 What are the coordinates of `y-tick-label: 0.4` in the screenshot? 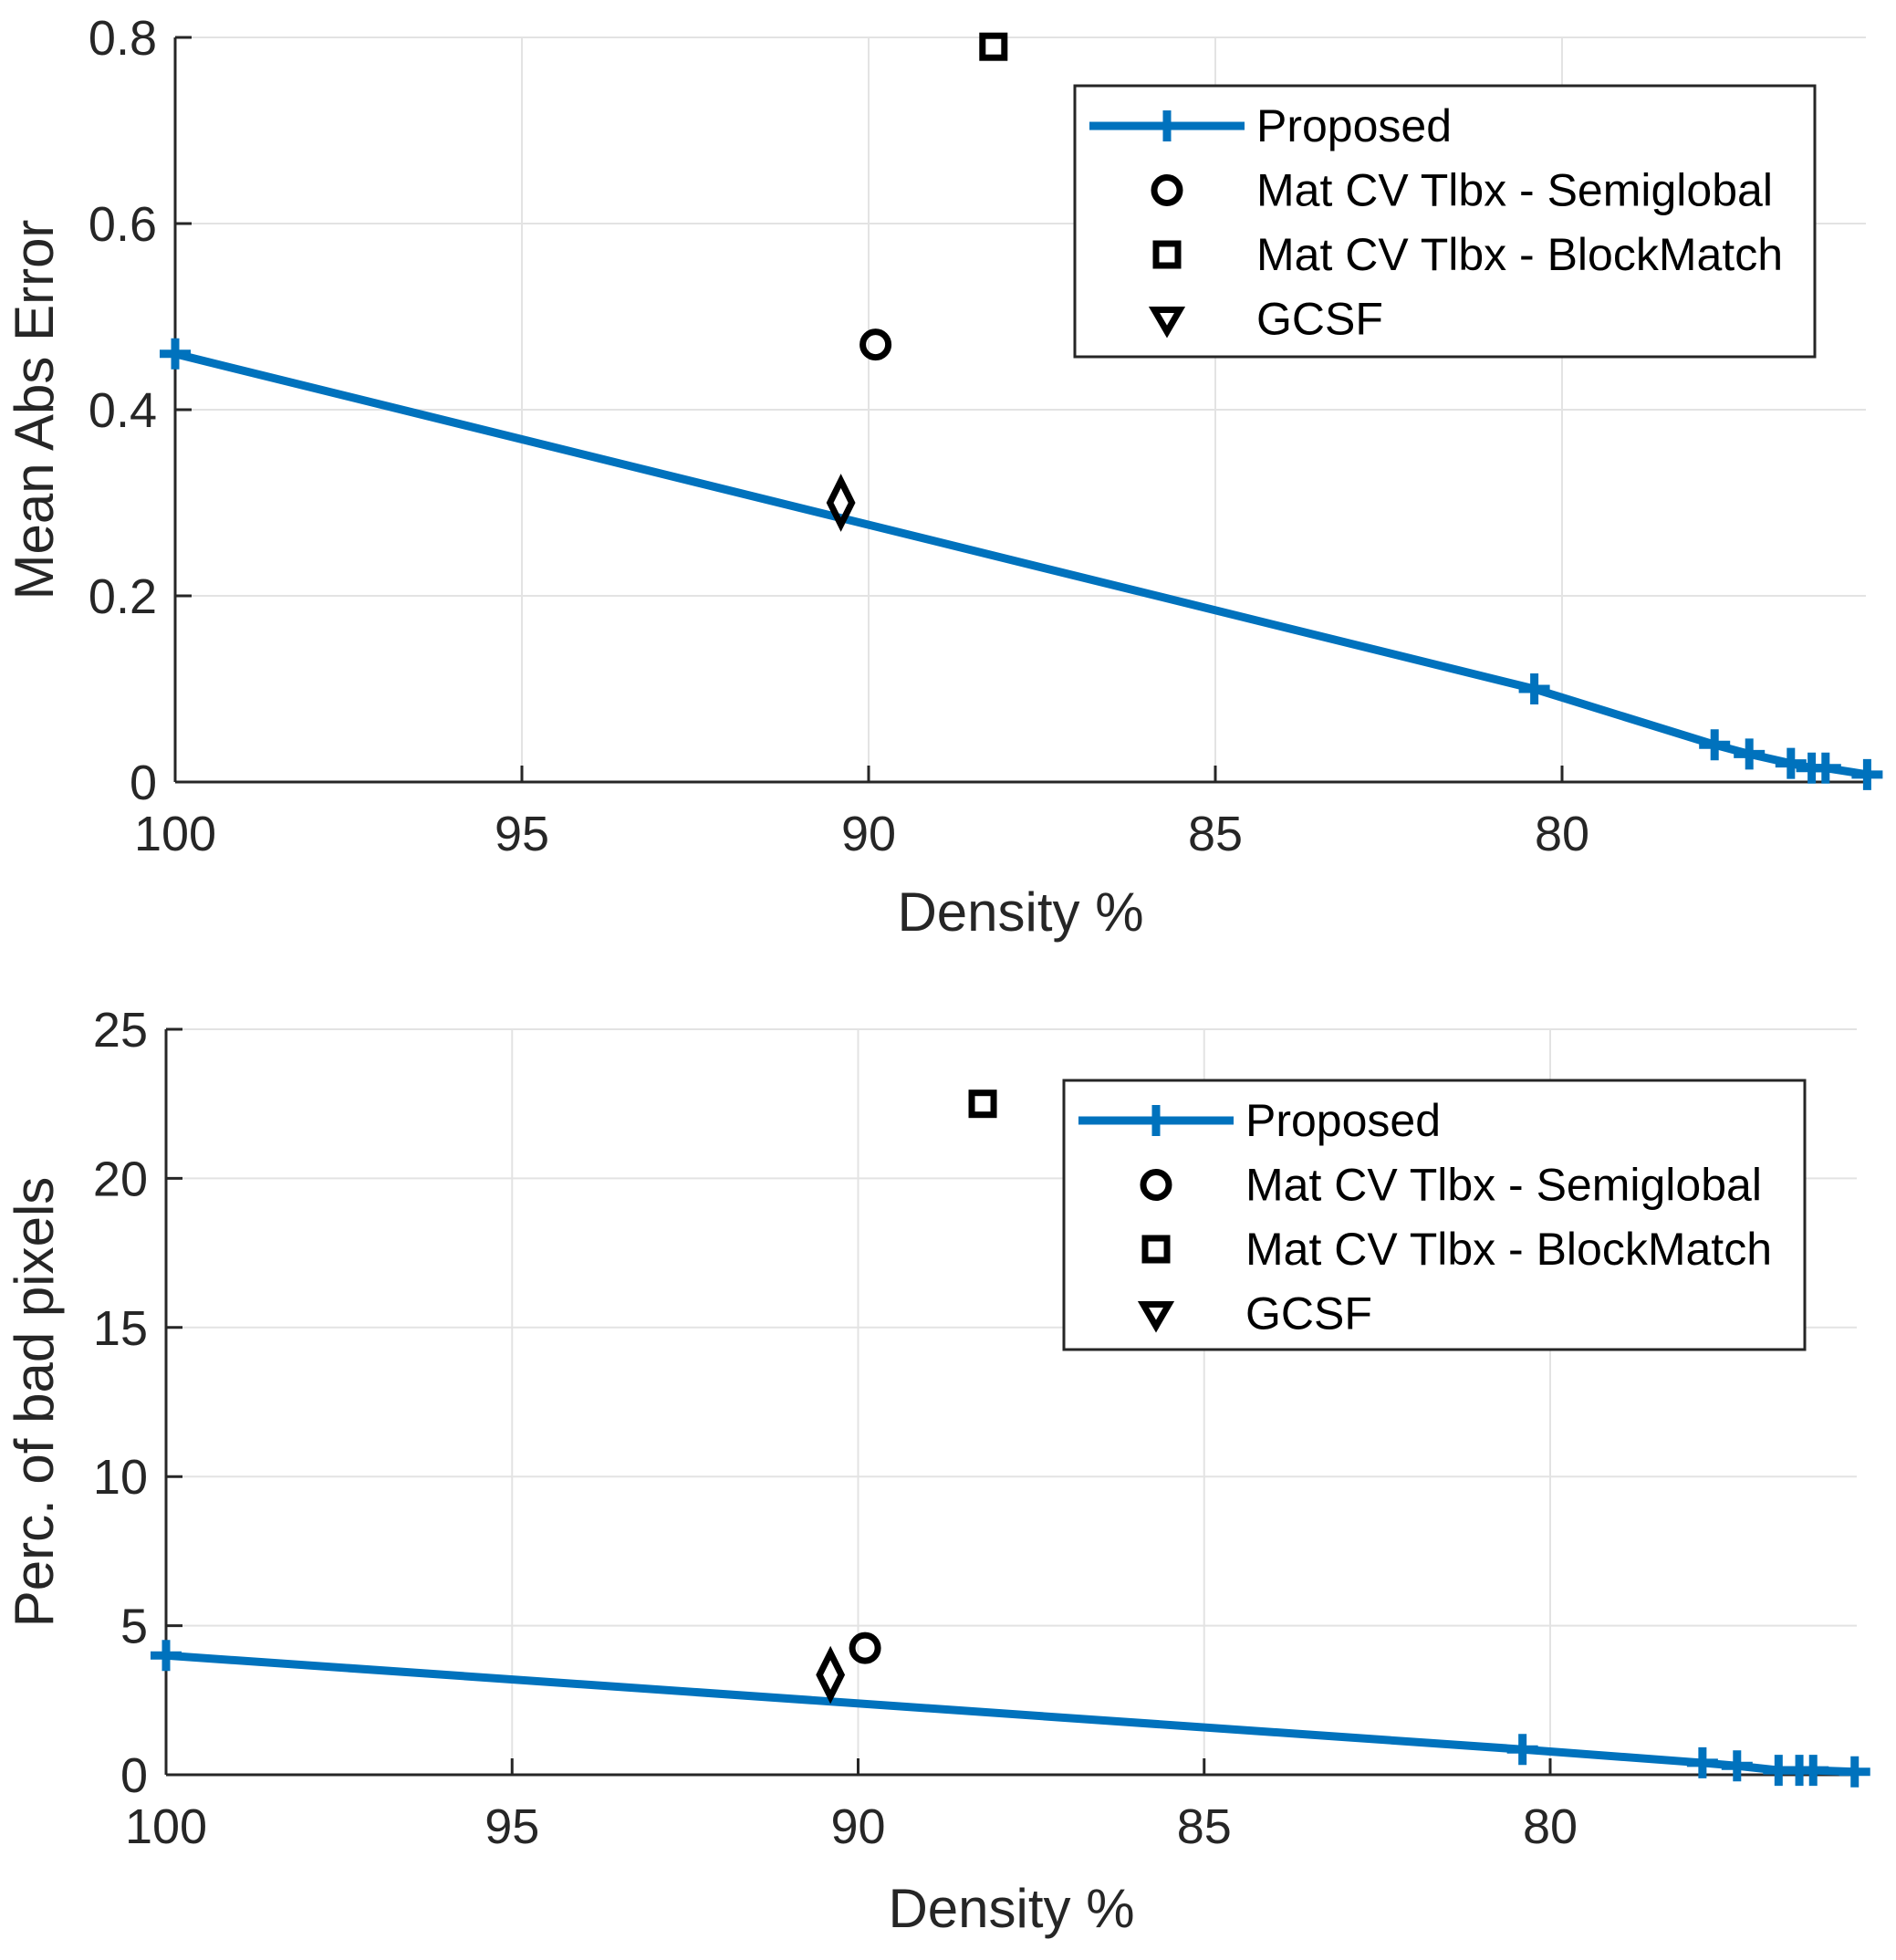 It's located at (123, 411).